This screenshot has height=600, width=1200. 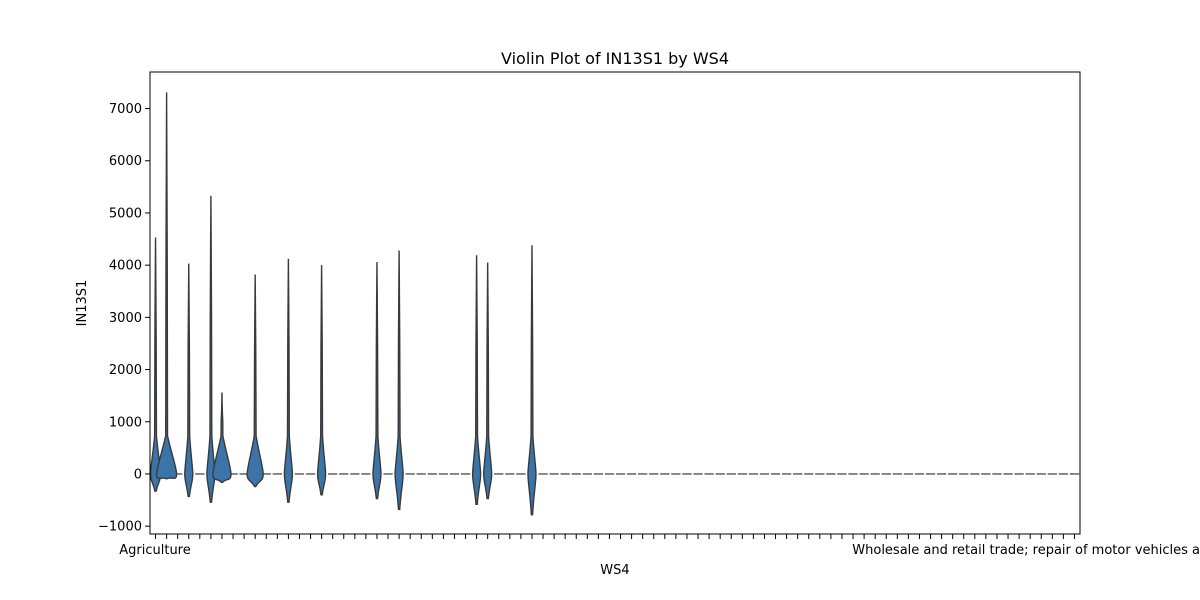 I want to click on y-tick-label: −1000, so click(x=120, y=527).